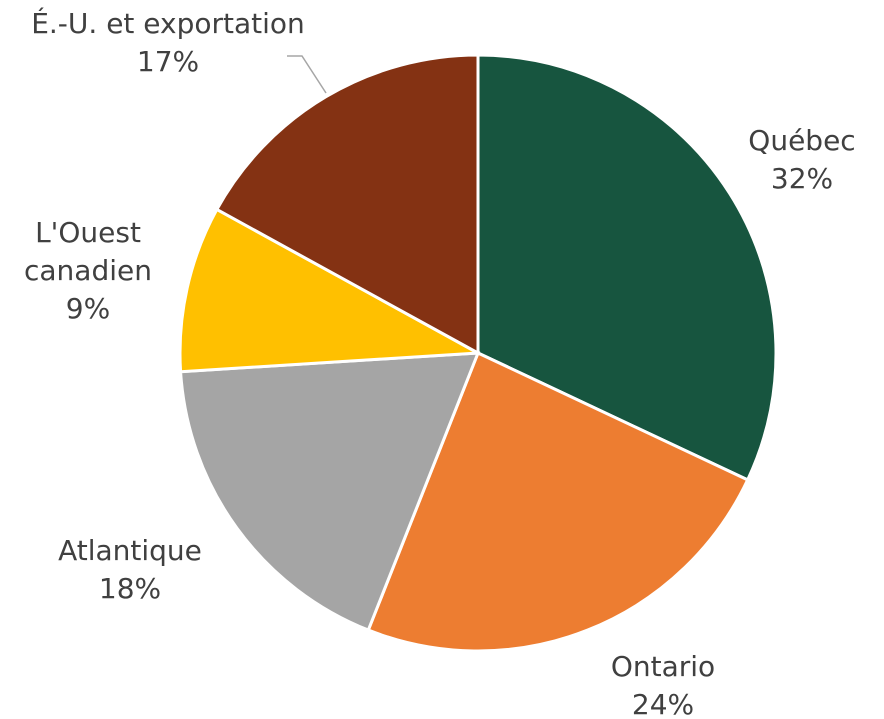 The height and width of the screenshot is (719, 884). I want to click on data-label-category: Québec, so click(801, 140).